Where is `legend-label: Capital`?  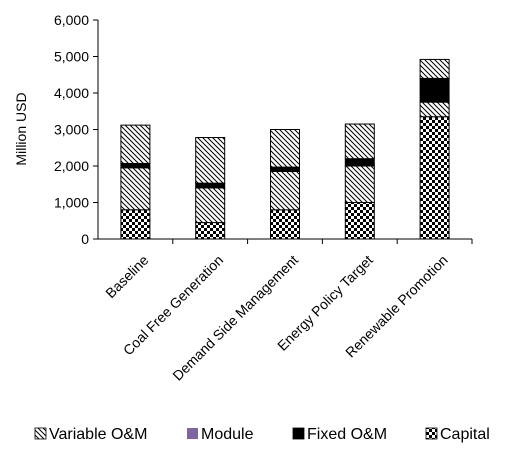
legend-label: Capital is located at coordinates (465, 434).